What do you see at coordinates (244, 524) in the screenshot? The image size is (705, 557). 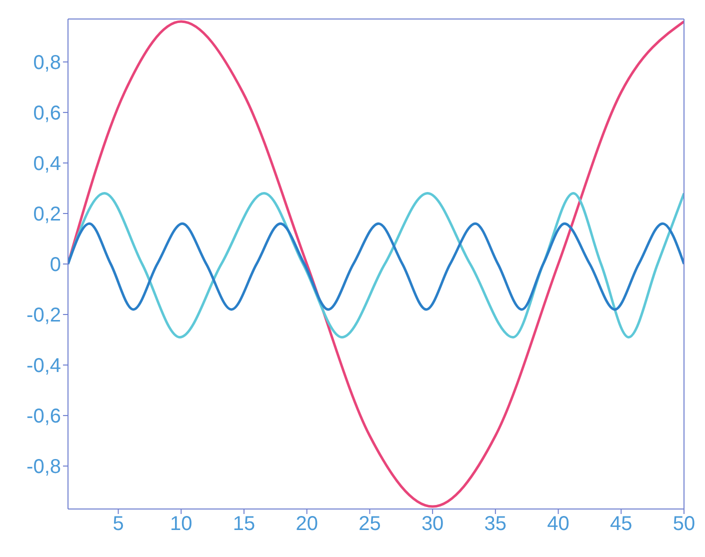 I see `x-tick-label: 15` at bounding box center [244, 524].